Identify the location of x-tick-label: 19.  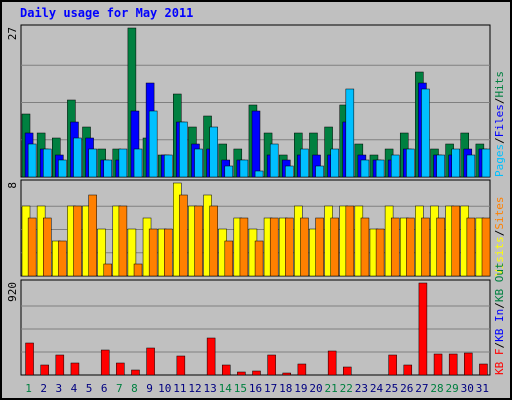
(300, 388).